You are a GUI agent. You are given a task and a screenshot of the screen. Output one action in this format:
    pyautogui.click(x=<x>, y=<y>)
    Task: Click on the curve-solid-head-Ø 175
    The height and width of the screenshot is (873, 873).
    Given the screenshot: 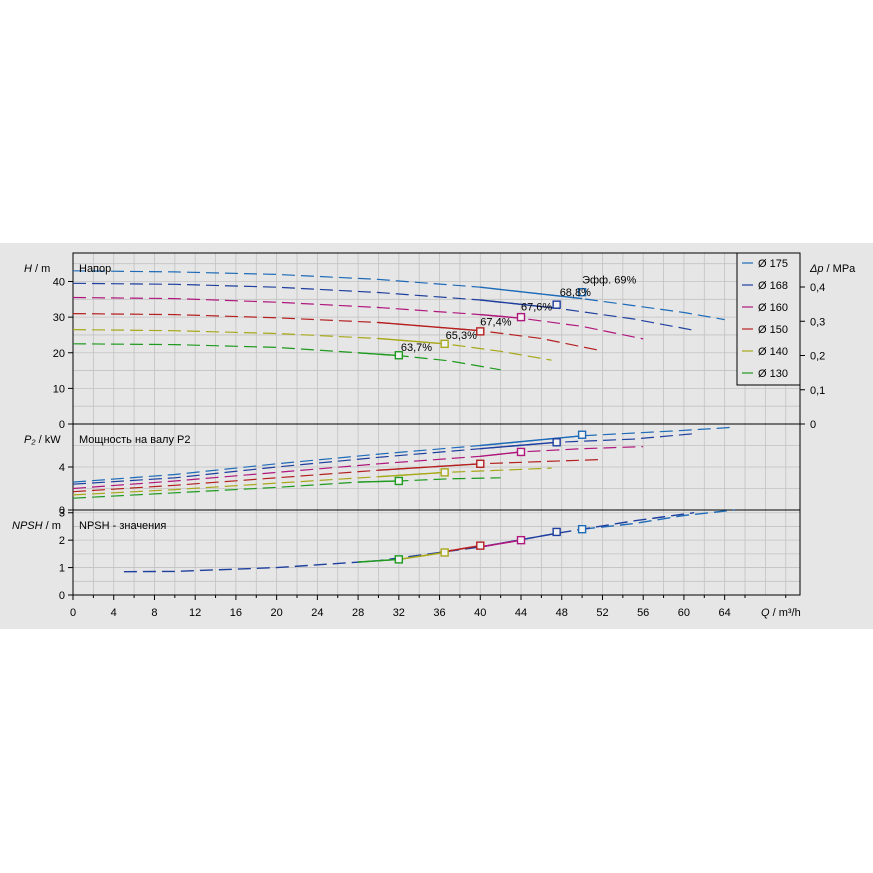 What is the action you would take?
    pyautogui.click(x=531, y=293)
    